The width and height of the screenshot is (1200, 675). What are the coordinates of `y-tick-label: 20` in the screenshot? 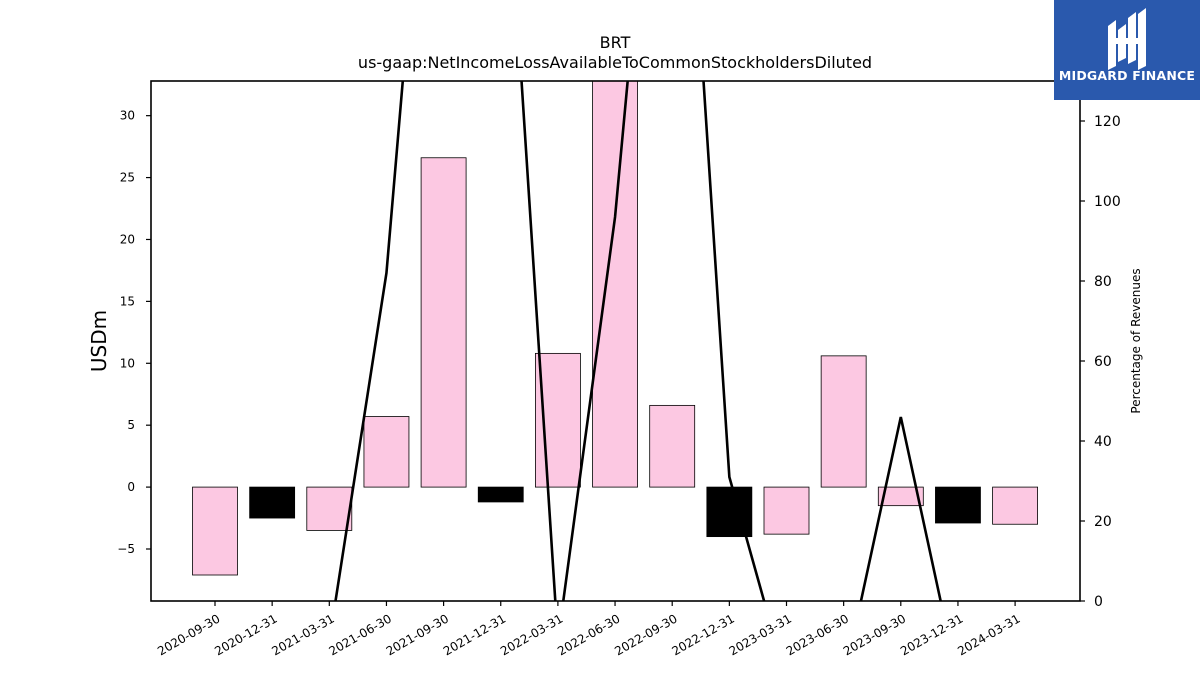 It's located at (127, 239).